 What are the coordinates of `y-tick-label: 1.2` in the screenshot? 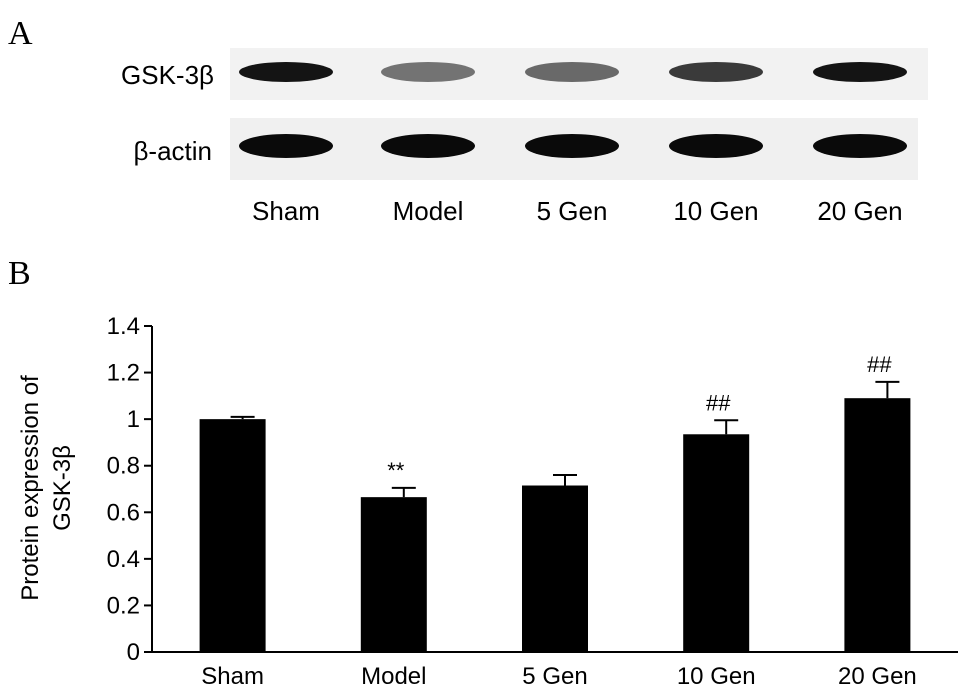 It's located at (123, 373).